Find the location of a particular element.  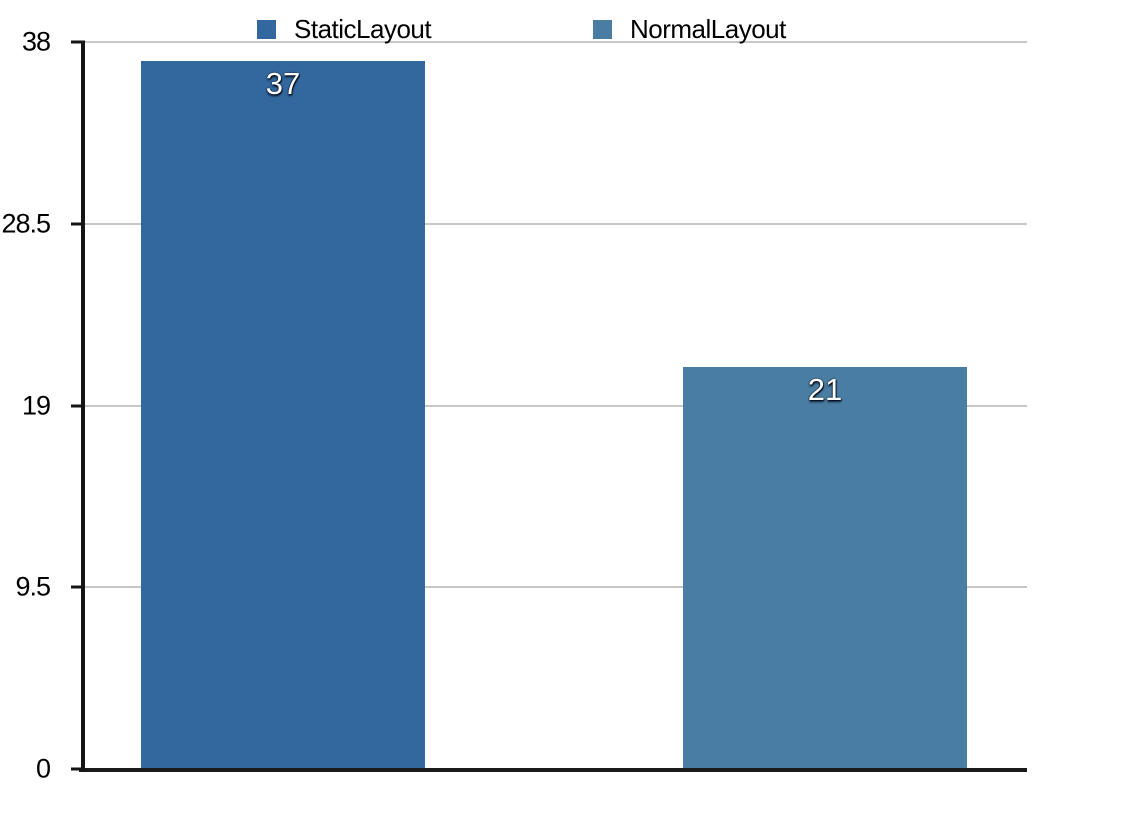

y-axis-tick-label: 0 is located at coordinates (43, 768).